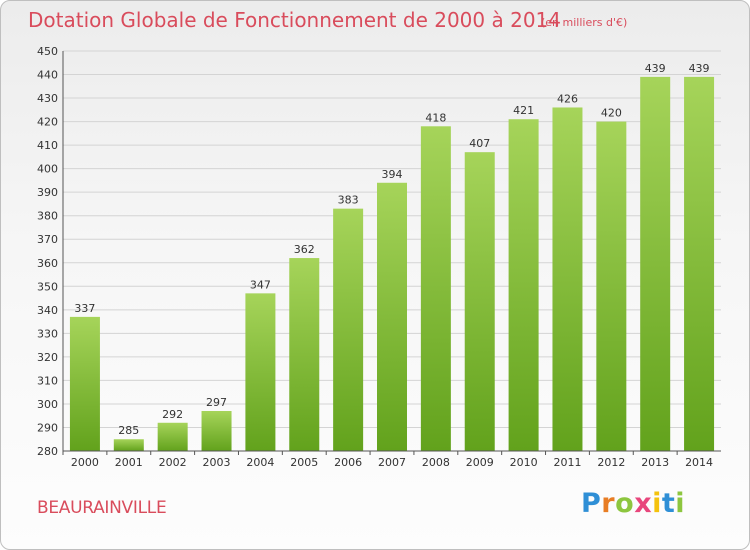 Image resolution: width=750 pixels, height=550 pixels. I want to click on x-tick-label: 2013, so click(655, 462).